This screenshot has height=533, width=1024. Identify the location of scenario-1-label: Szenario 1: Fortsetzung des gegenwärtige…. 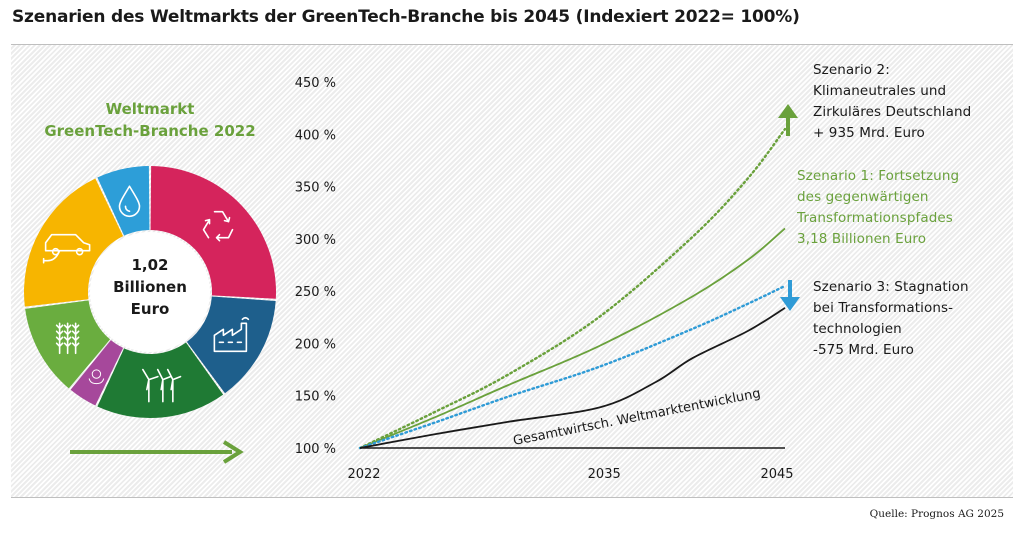
(878, 208).